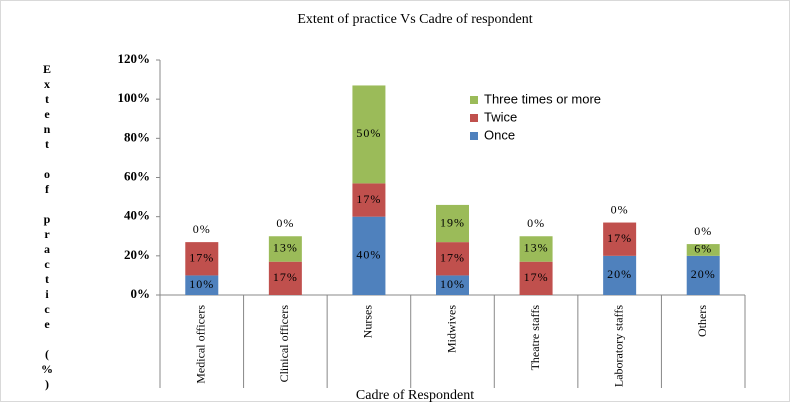 The width and height of the screenshot is (791, 403). What do you see at coordinates (702, 321) in the screenshot?
I see `x-tick-label: Others` at bounding box center [702, 321].